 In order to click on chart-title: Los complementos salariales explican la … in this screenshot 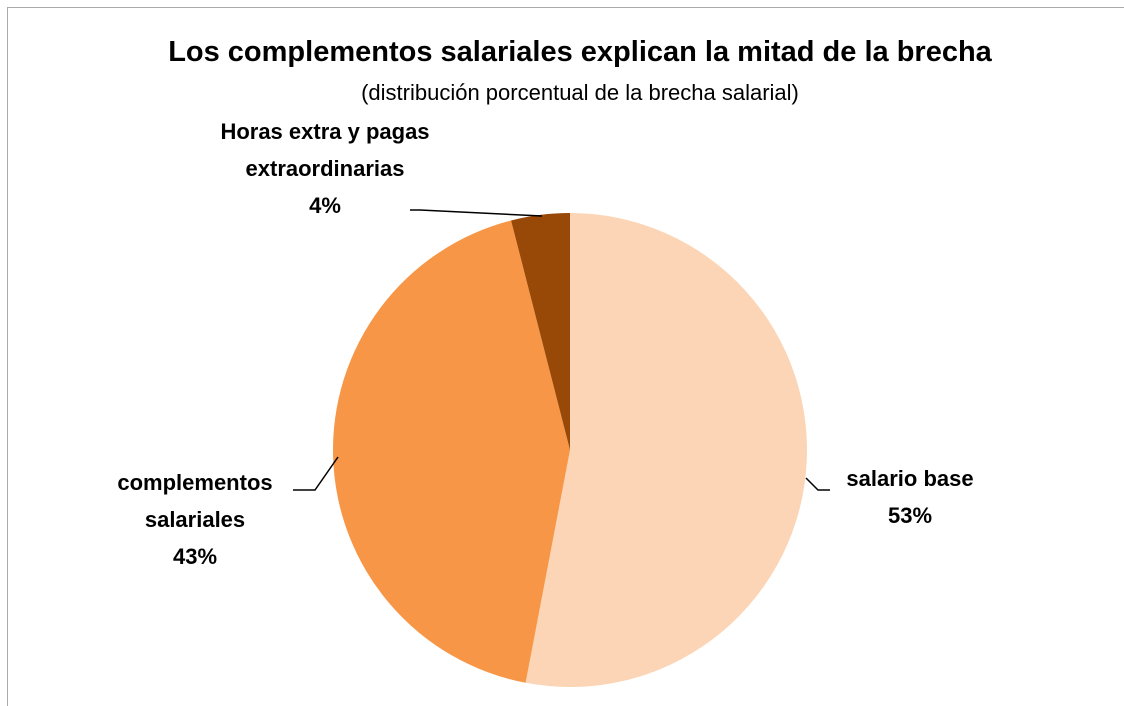, I will do `click(580, 52)`.